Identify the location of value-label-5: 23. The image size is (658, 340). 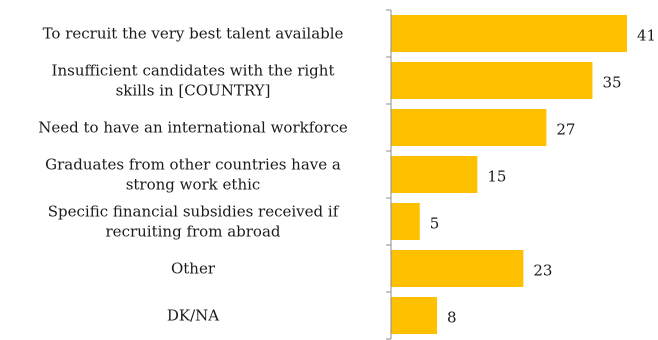
(542, 271).